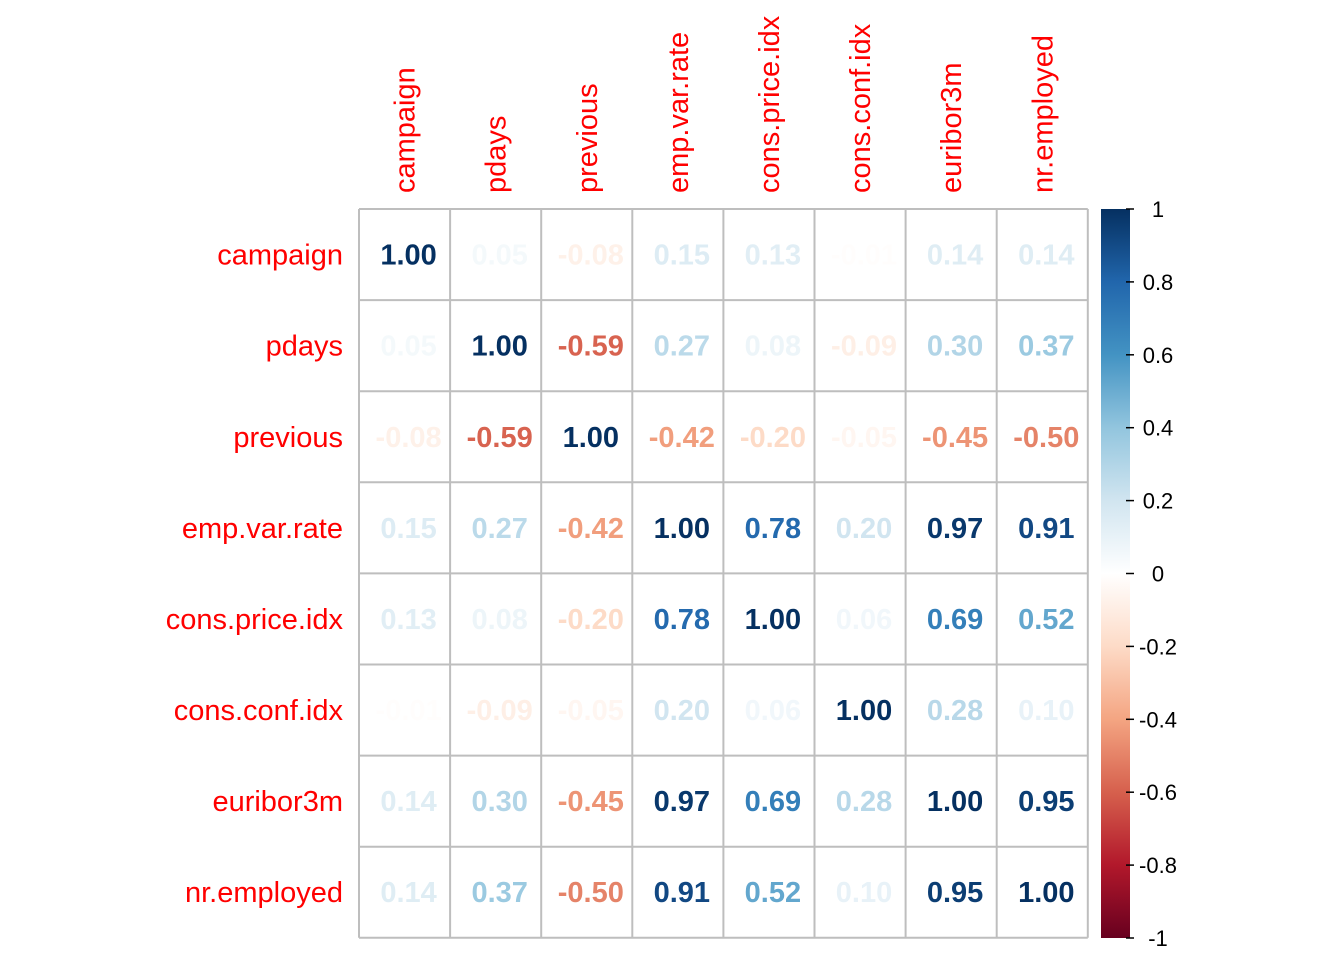  Describe the element at coordinates (288, 438) in the screenshot. I see `row-label-previous: previous` at that location.